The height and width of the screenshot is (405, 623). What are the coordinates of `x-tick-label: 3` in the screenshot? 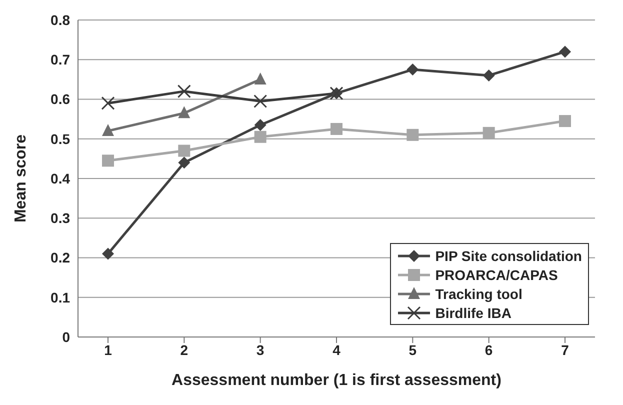 It's located at (260, 350).